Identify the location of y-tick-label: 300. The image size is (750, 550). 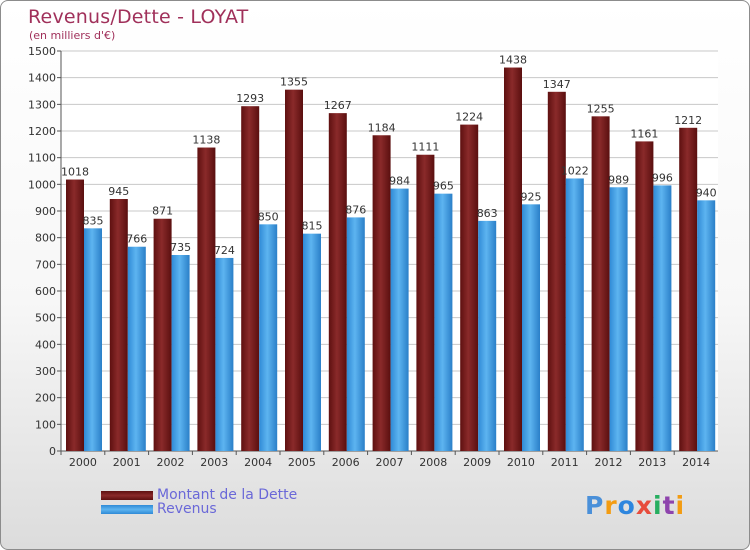
(45, 371).